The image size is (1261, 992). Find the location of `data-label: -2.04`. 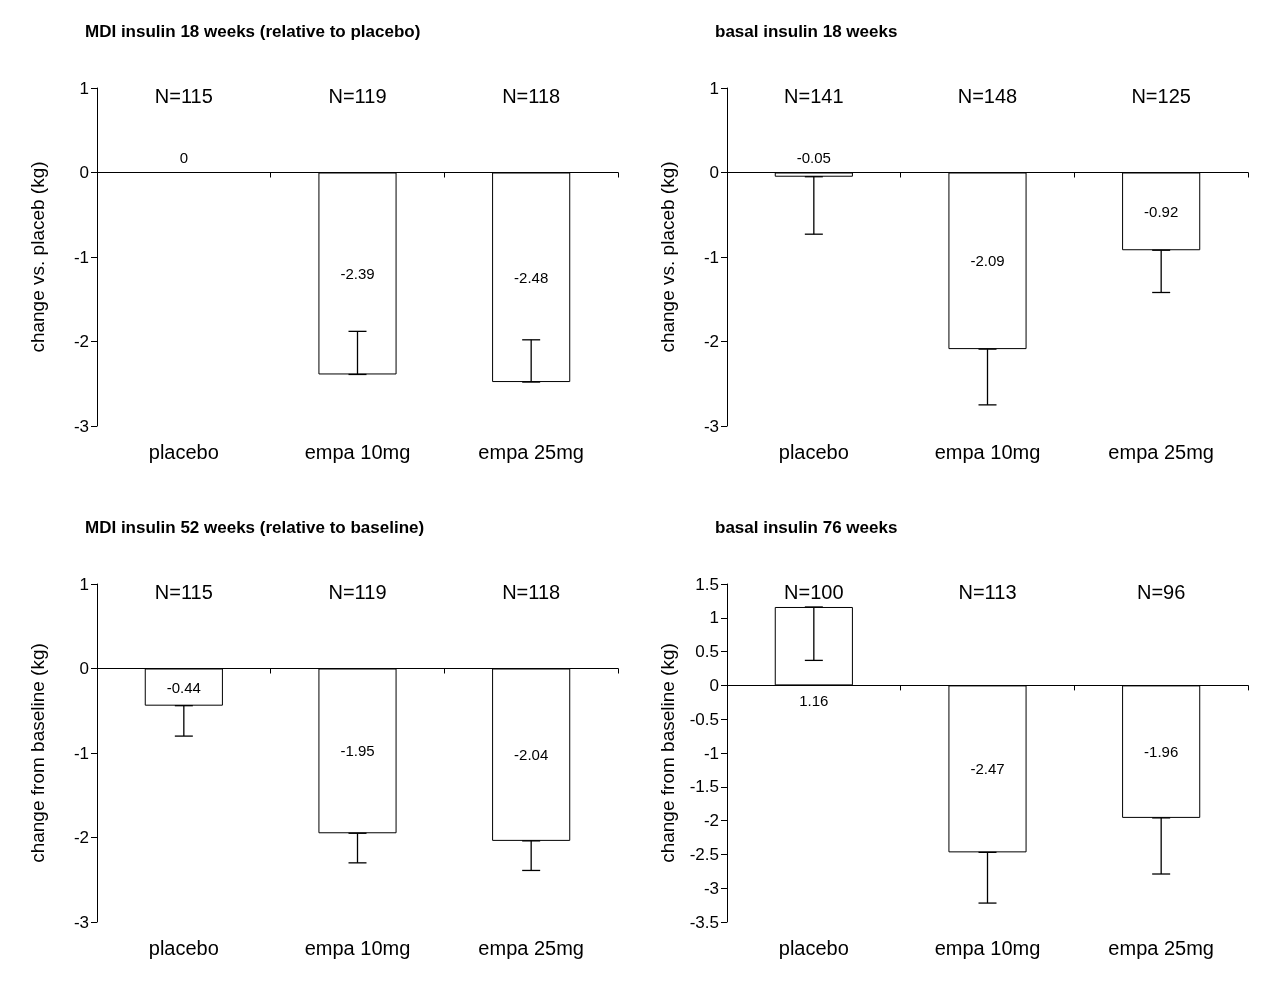

data-label: -2.04 is located at coordinates (531, 755).